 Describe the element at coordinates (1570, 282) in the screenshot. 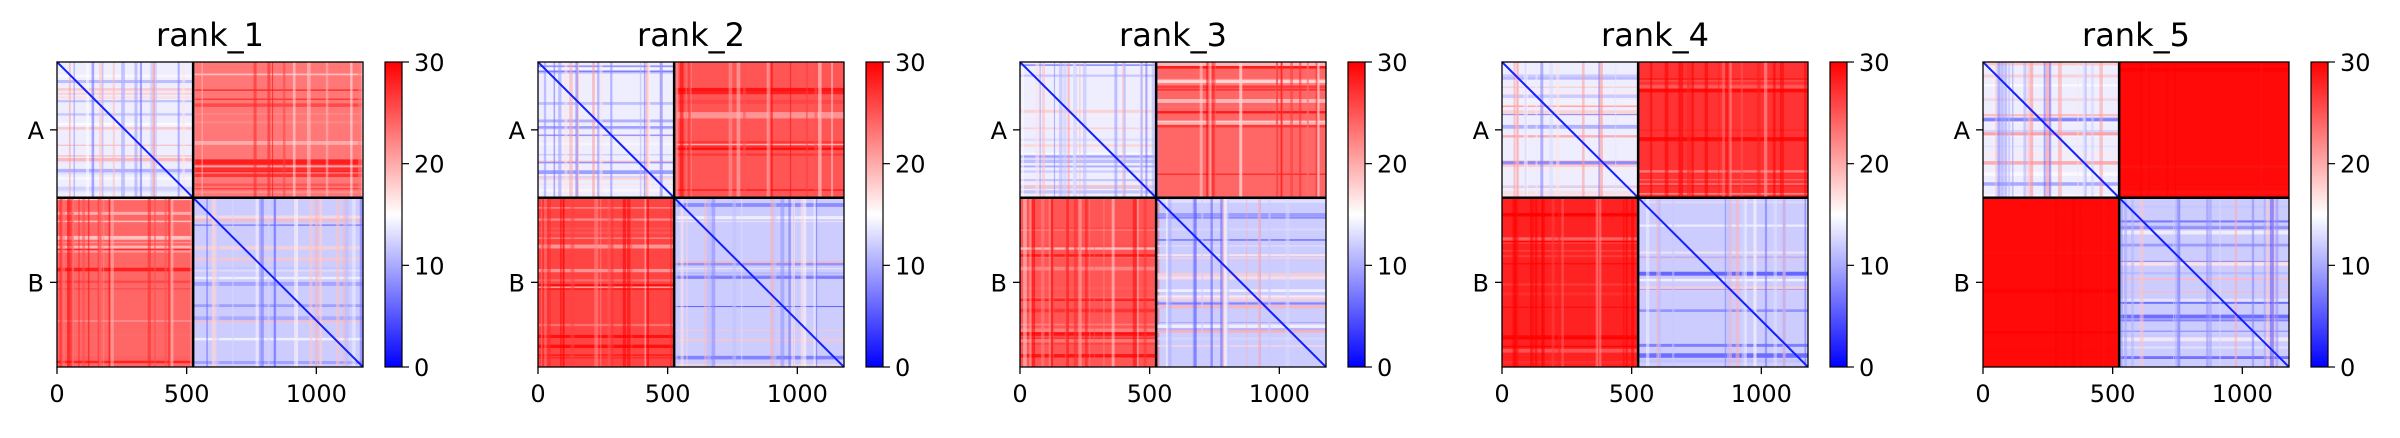

I see `block-B_A` at that location.